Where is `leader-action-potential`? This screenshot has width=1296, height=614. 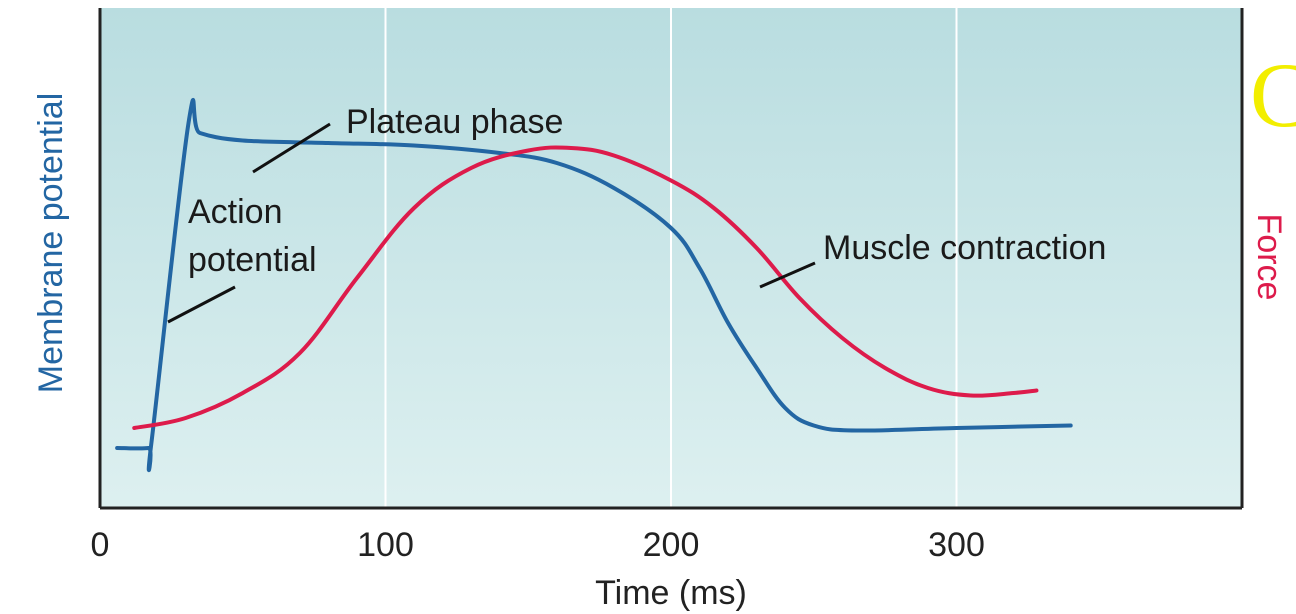
leader-action-potential is located at coordinates (201, 304).